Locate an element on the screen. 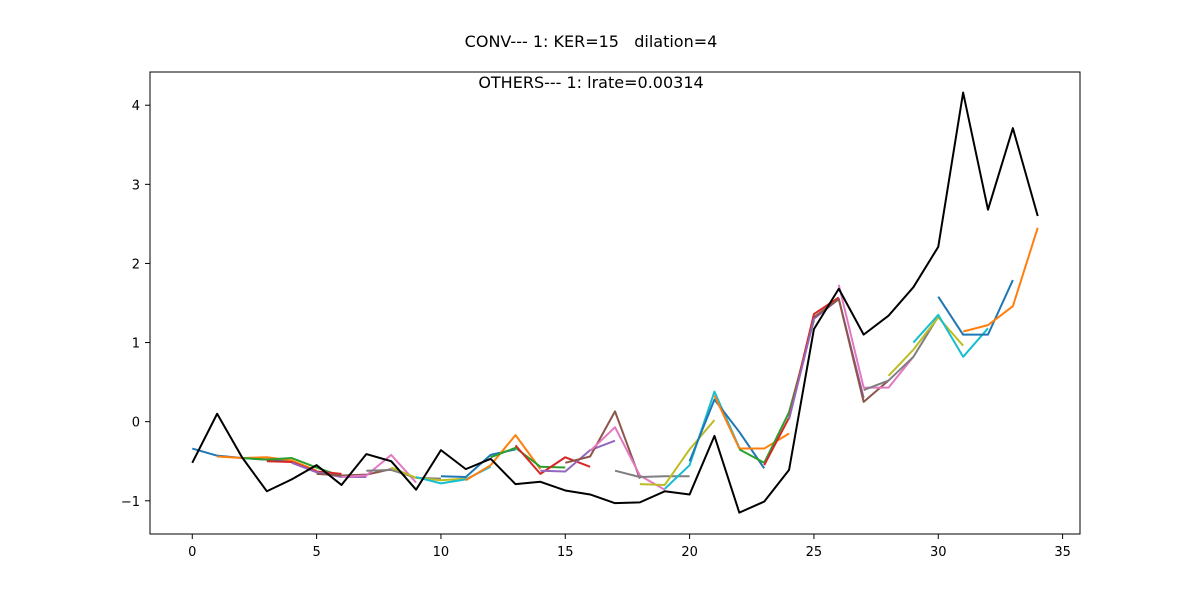 The width and height of the screenshot is (1200, 600). x-tick-label: 35 is located at coordinates (1062, 552).